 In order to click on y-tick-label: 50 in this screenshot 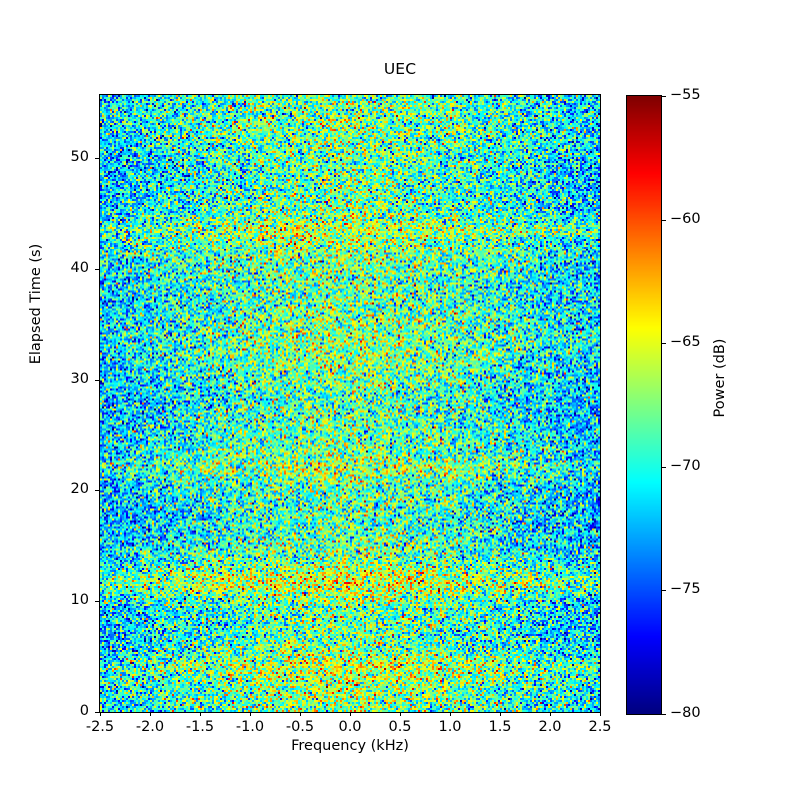, I will do `click(79, 157)`.